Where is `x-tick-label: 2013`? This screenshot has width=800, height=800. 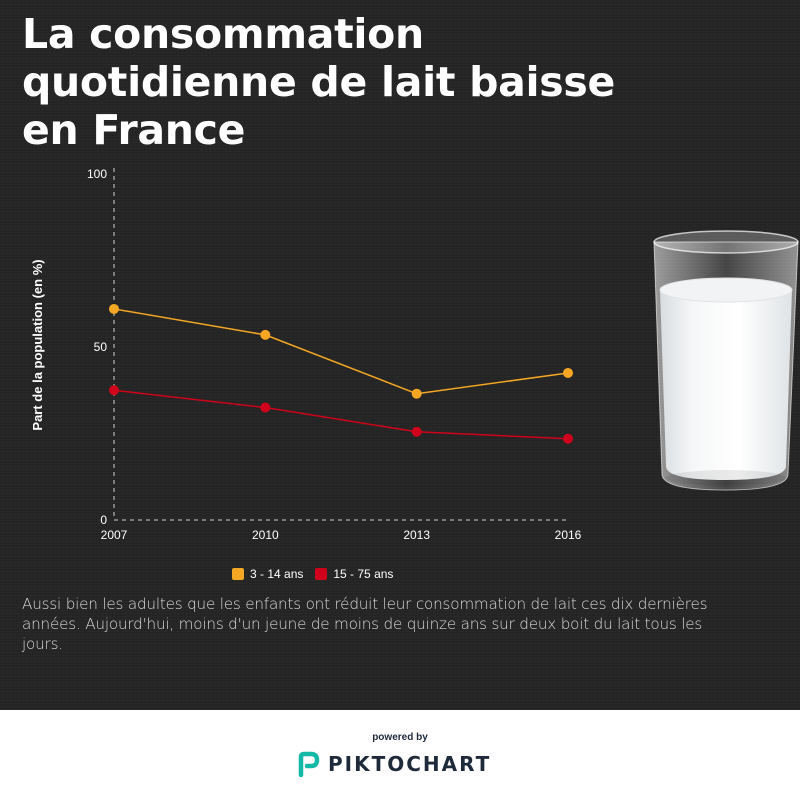
x-tick-label: 2013 is located at coordinates (416, 535).